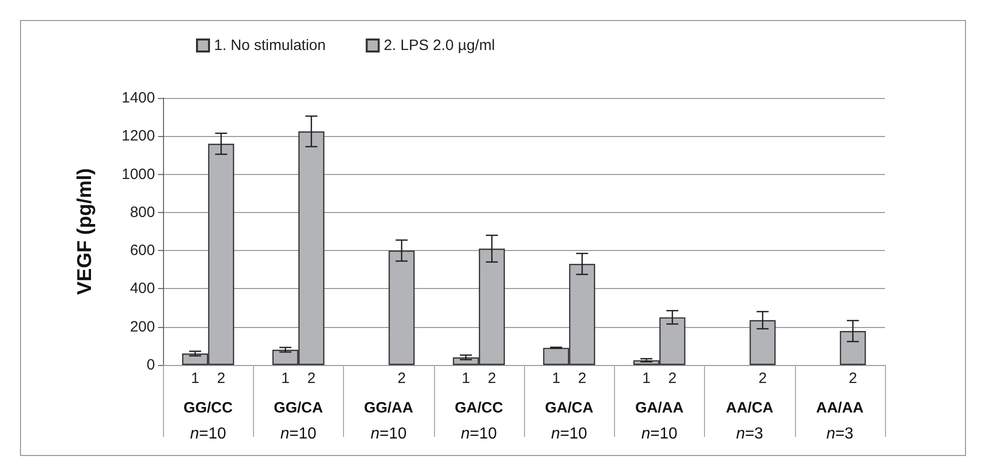  I want to click on y-axis-title: VEGF (pg/ml), so click(85, 231).